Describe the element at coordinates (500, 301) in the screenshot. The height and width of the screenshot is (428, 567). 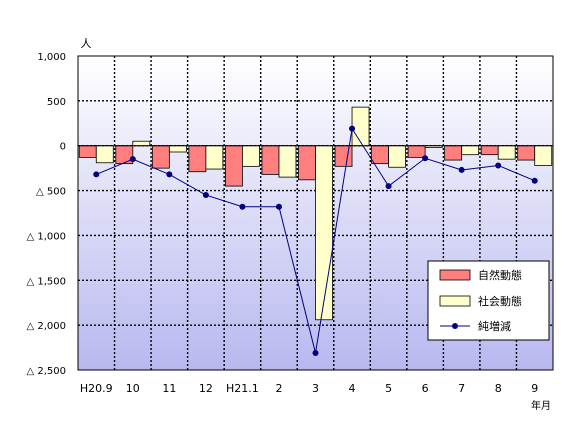
I see `legend-item-social-label: 社会動態` at that location.